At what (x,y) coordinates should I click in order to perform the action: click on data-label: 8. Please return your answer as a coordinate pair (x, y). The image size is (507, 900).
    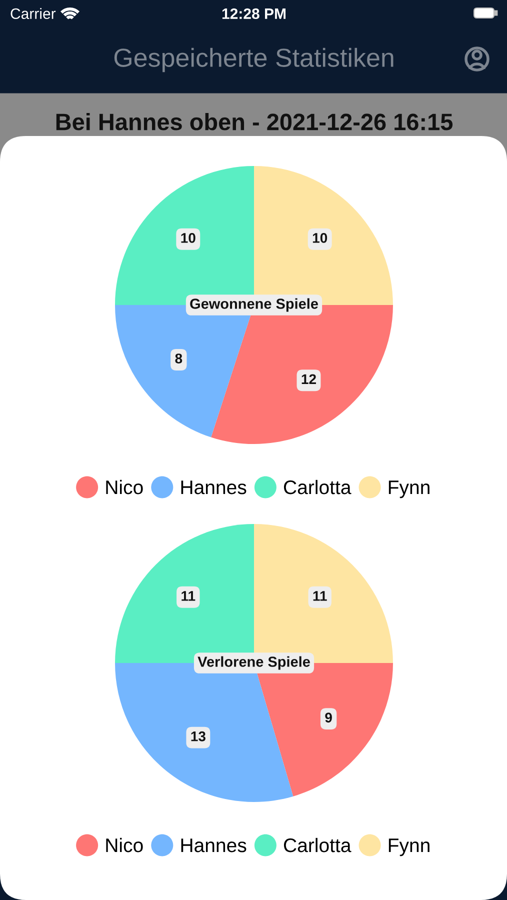
    Looking at the image, I should click on (178, 359).